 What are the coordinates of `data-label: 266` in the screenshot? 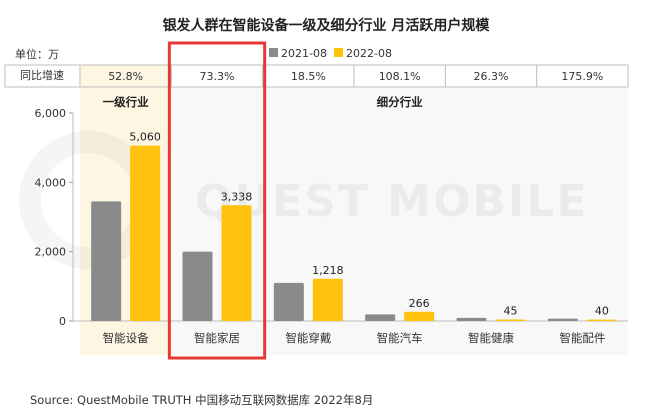 It's located at (419, 303).